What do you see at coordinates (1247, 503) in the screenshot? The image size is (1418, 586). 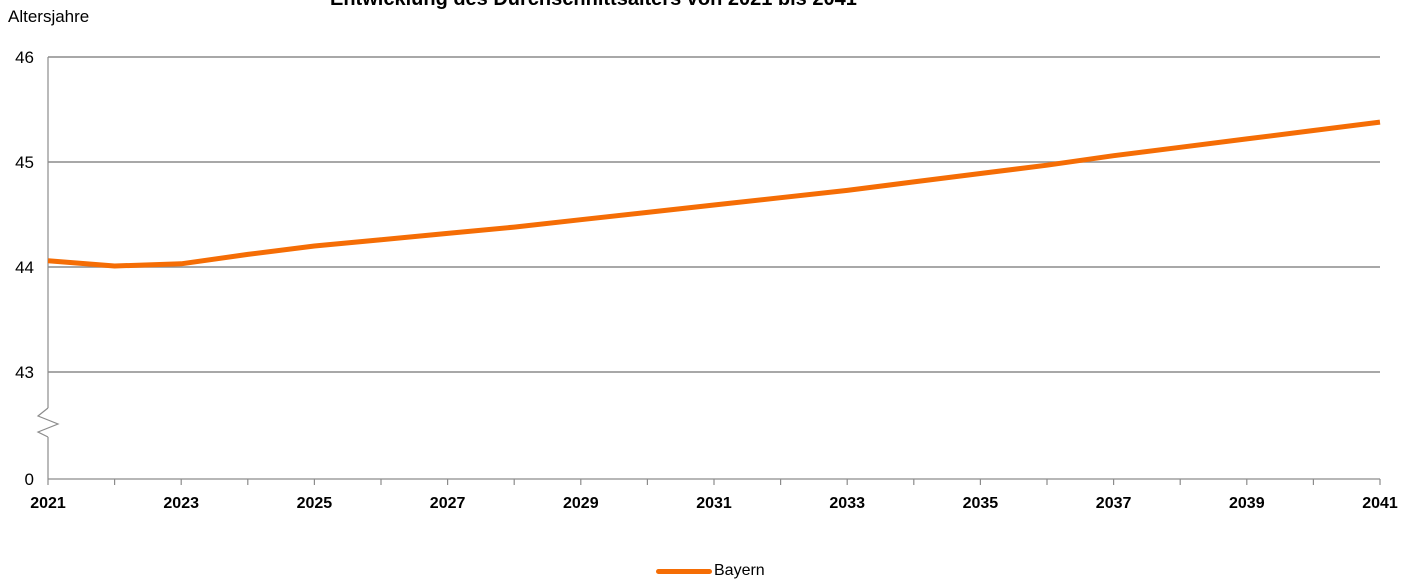 I see `x-tick-label: 2039` at bounding box center [1247, 503].